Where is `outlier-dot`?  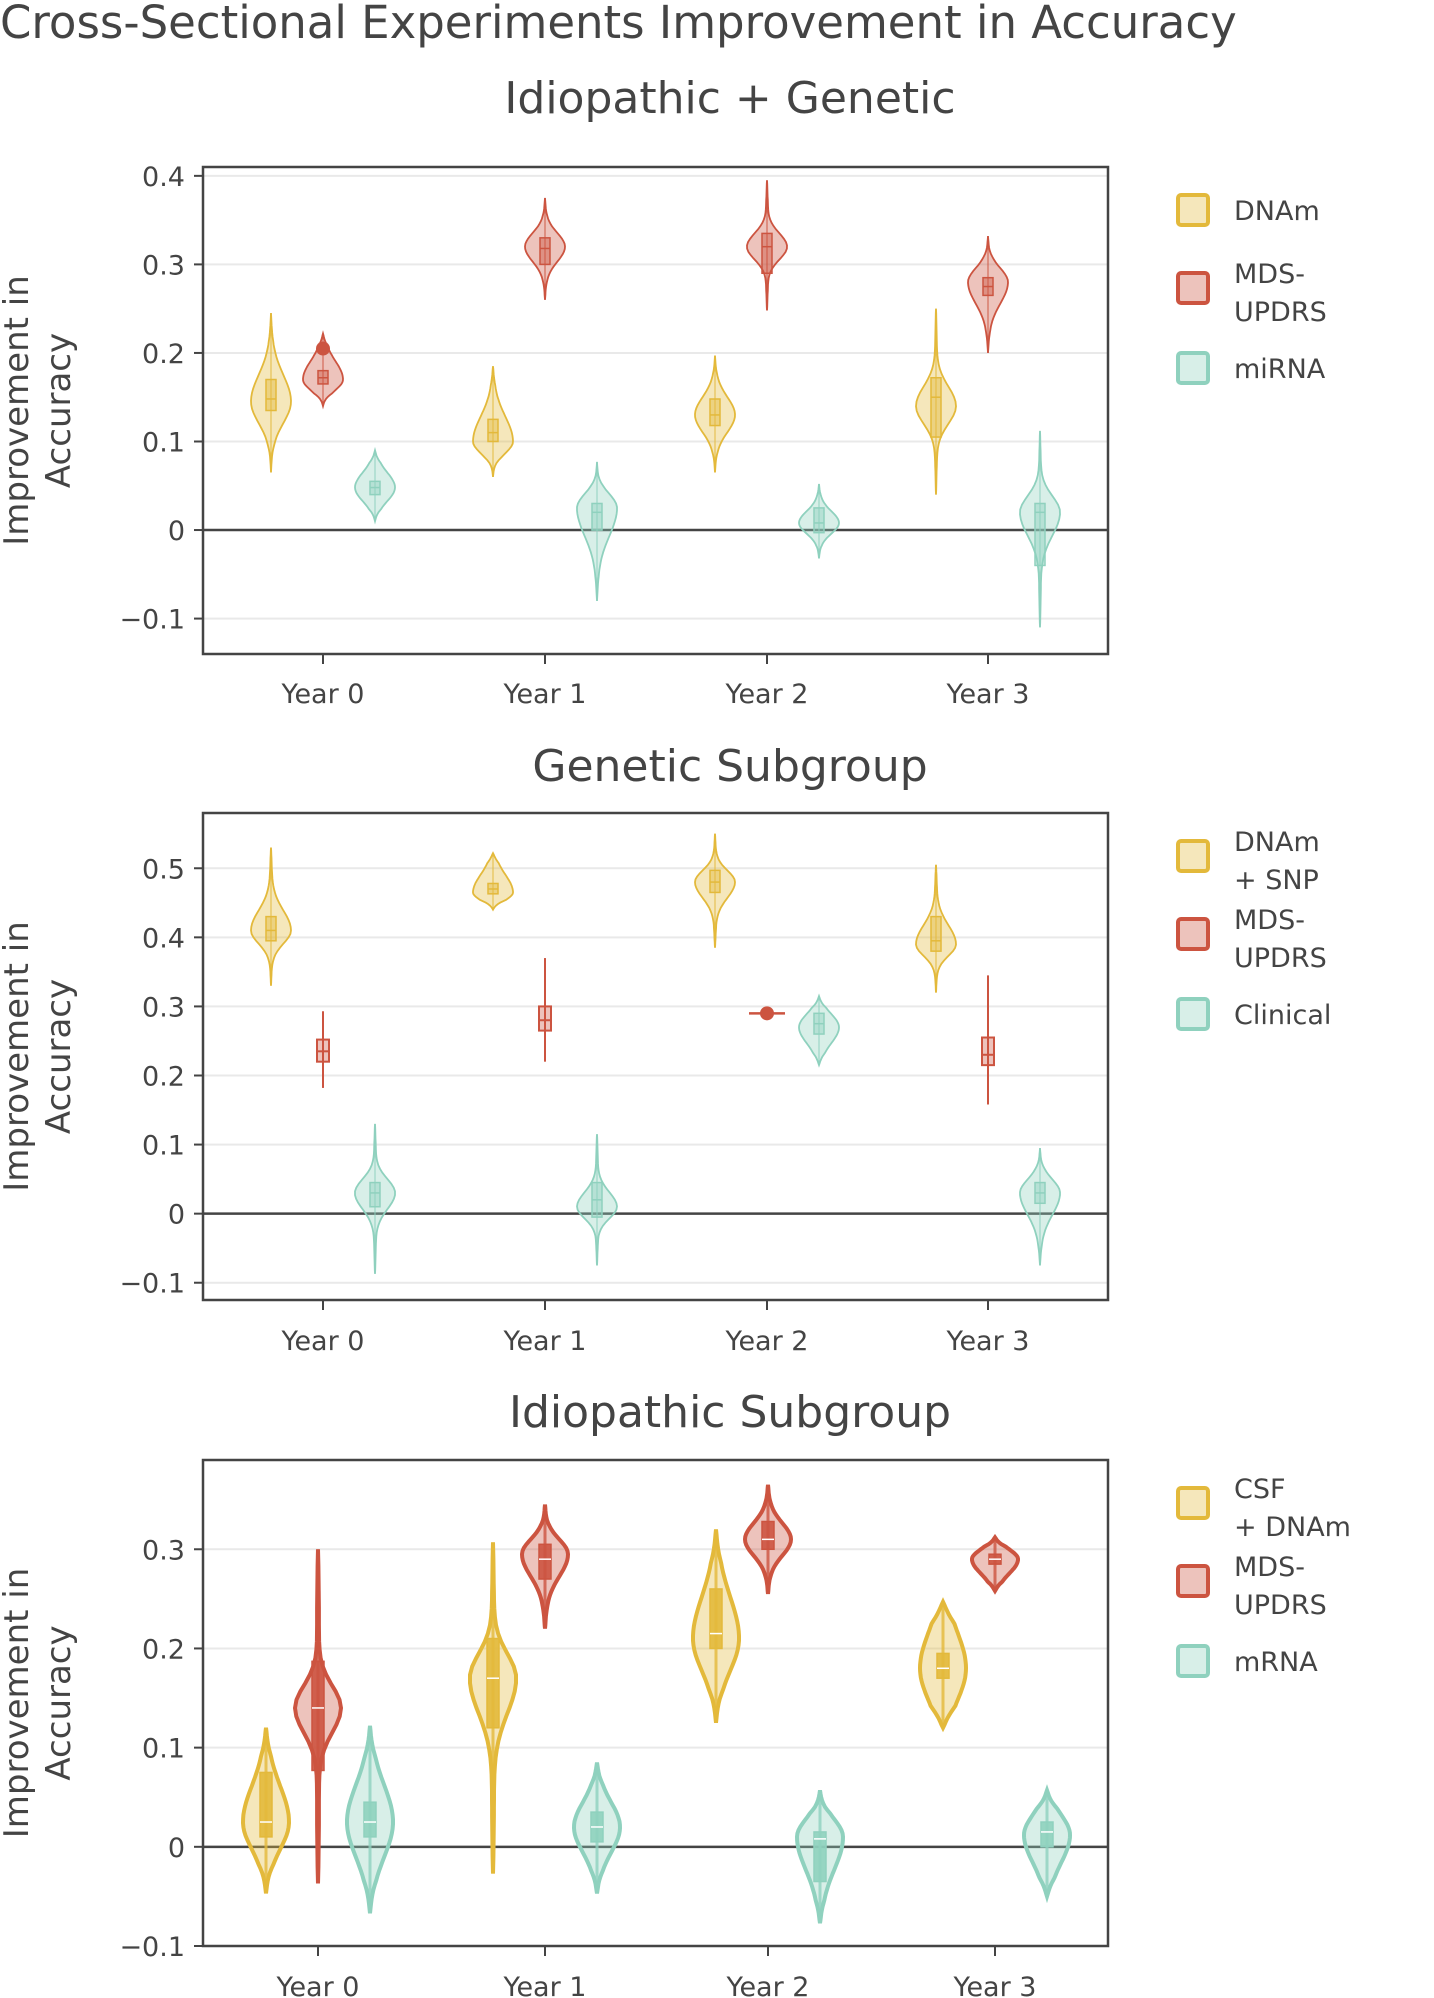
outlier-dot is located at coordinates (323, 348).